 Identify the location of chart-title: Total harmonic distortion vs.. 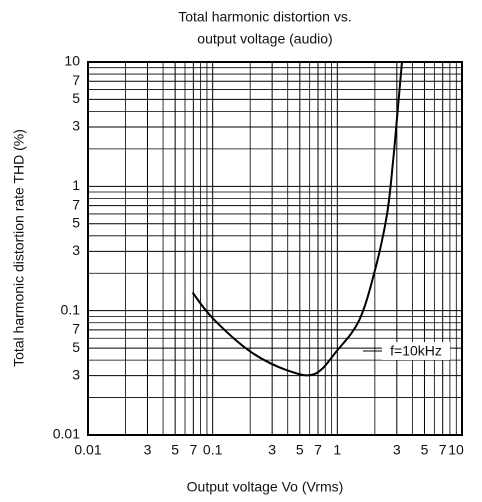
(265, 17).